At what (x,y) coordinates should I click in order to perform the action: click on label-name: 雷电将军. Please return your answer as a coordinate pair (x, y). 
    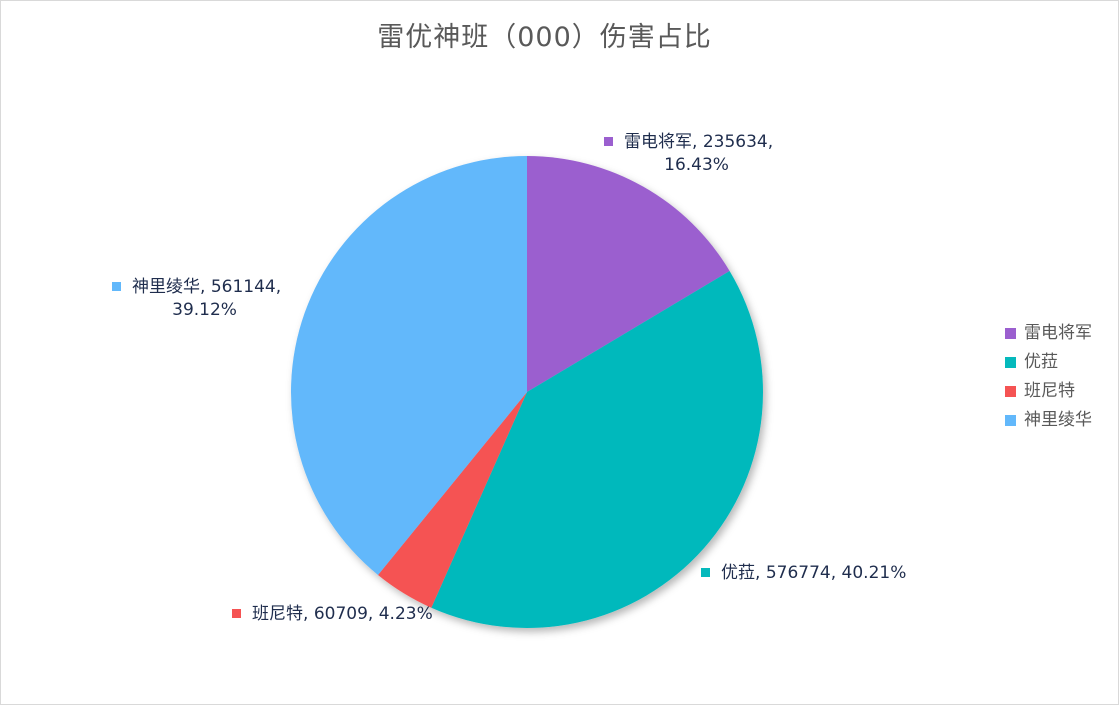
    Looking at the image, I should click on (658, 142).